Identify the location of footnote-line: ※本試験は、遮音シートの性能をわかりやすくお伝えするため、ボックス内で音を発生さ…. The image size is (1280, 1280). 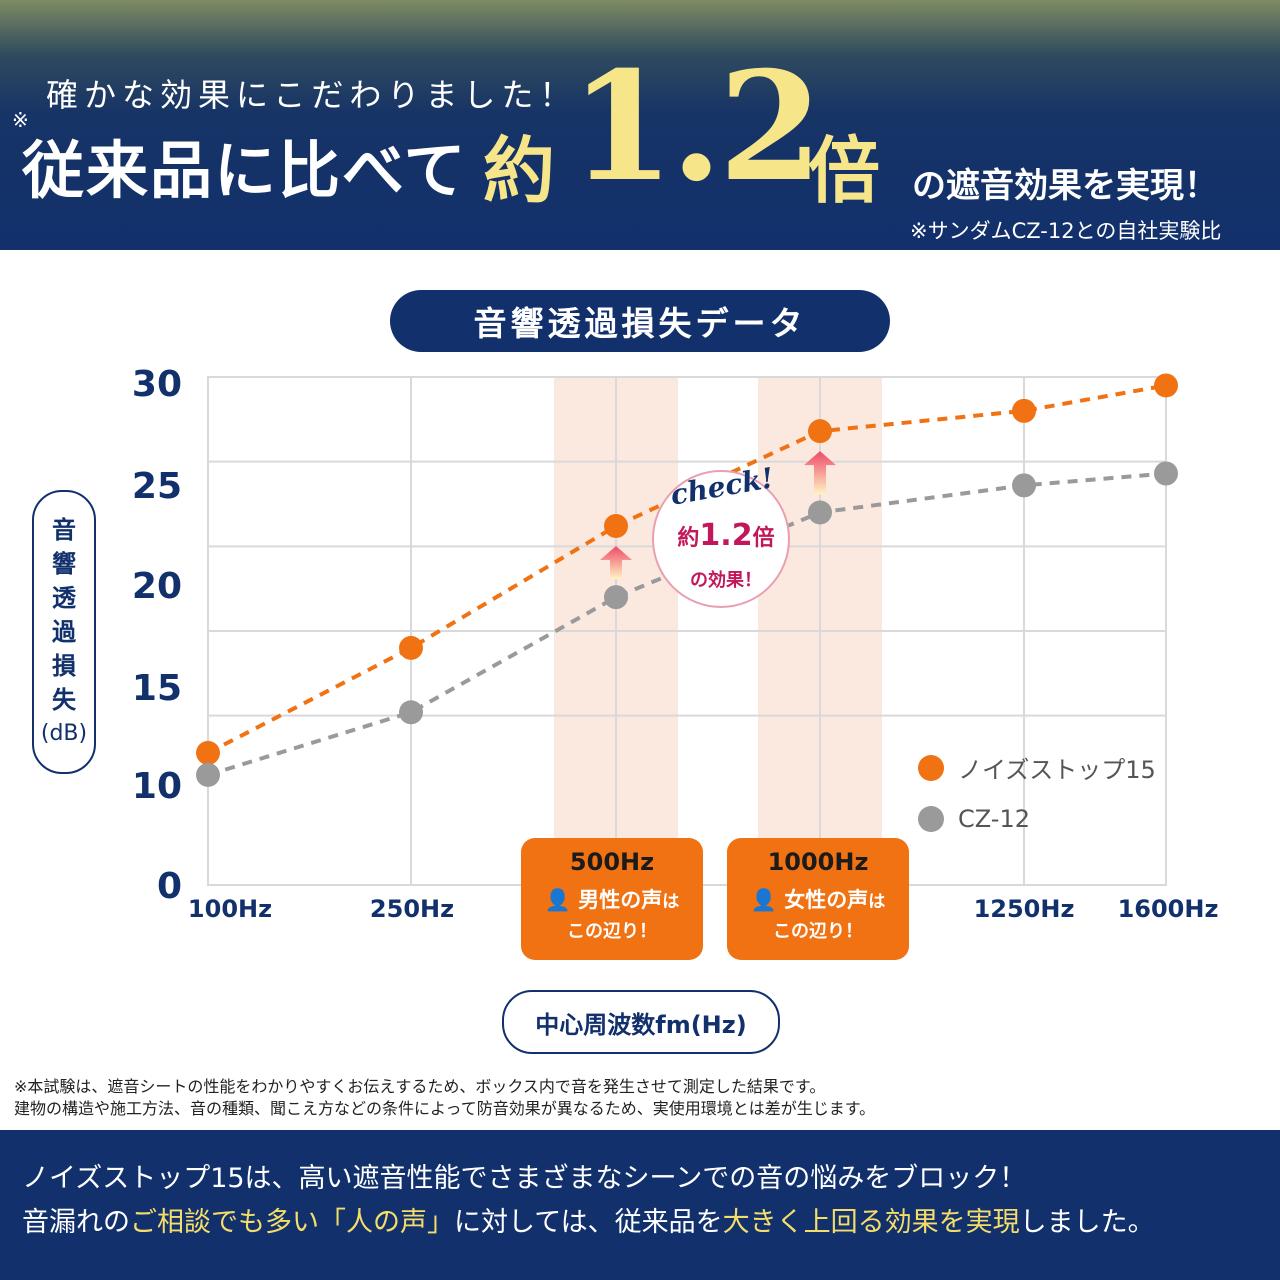
(420, 1086).